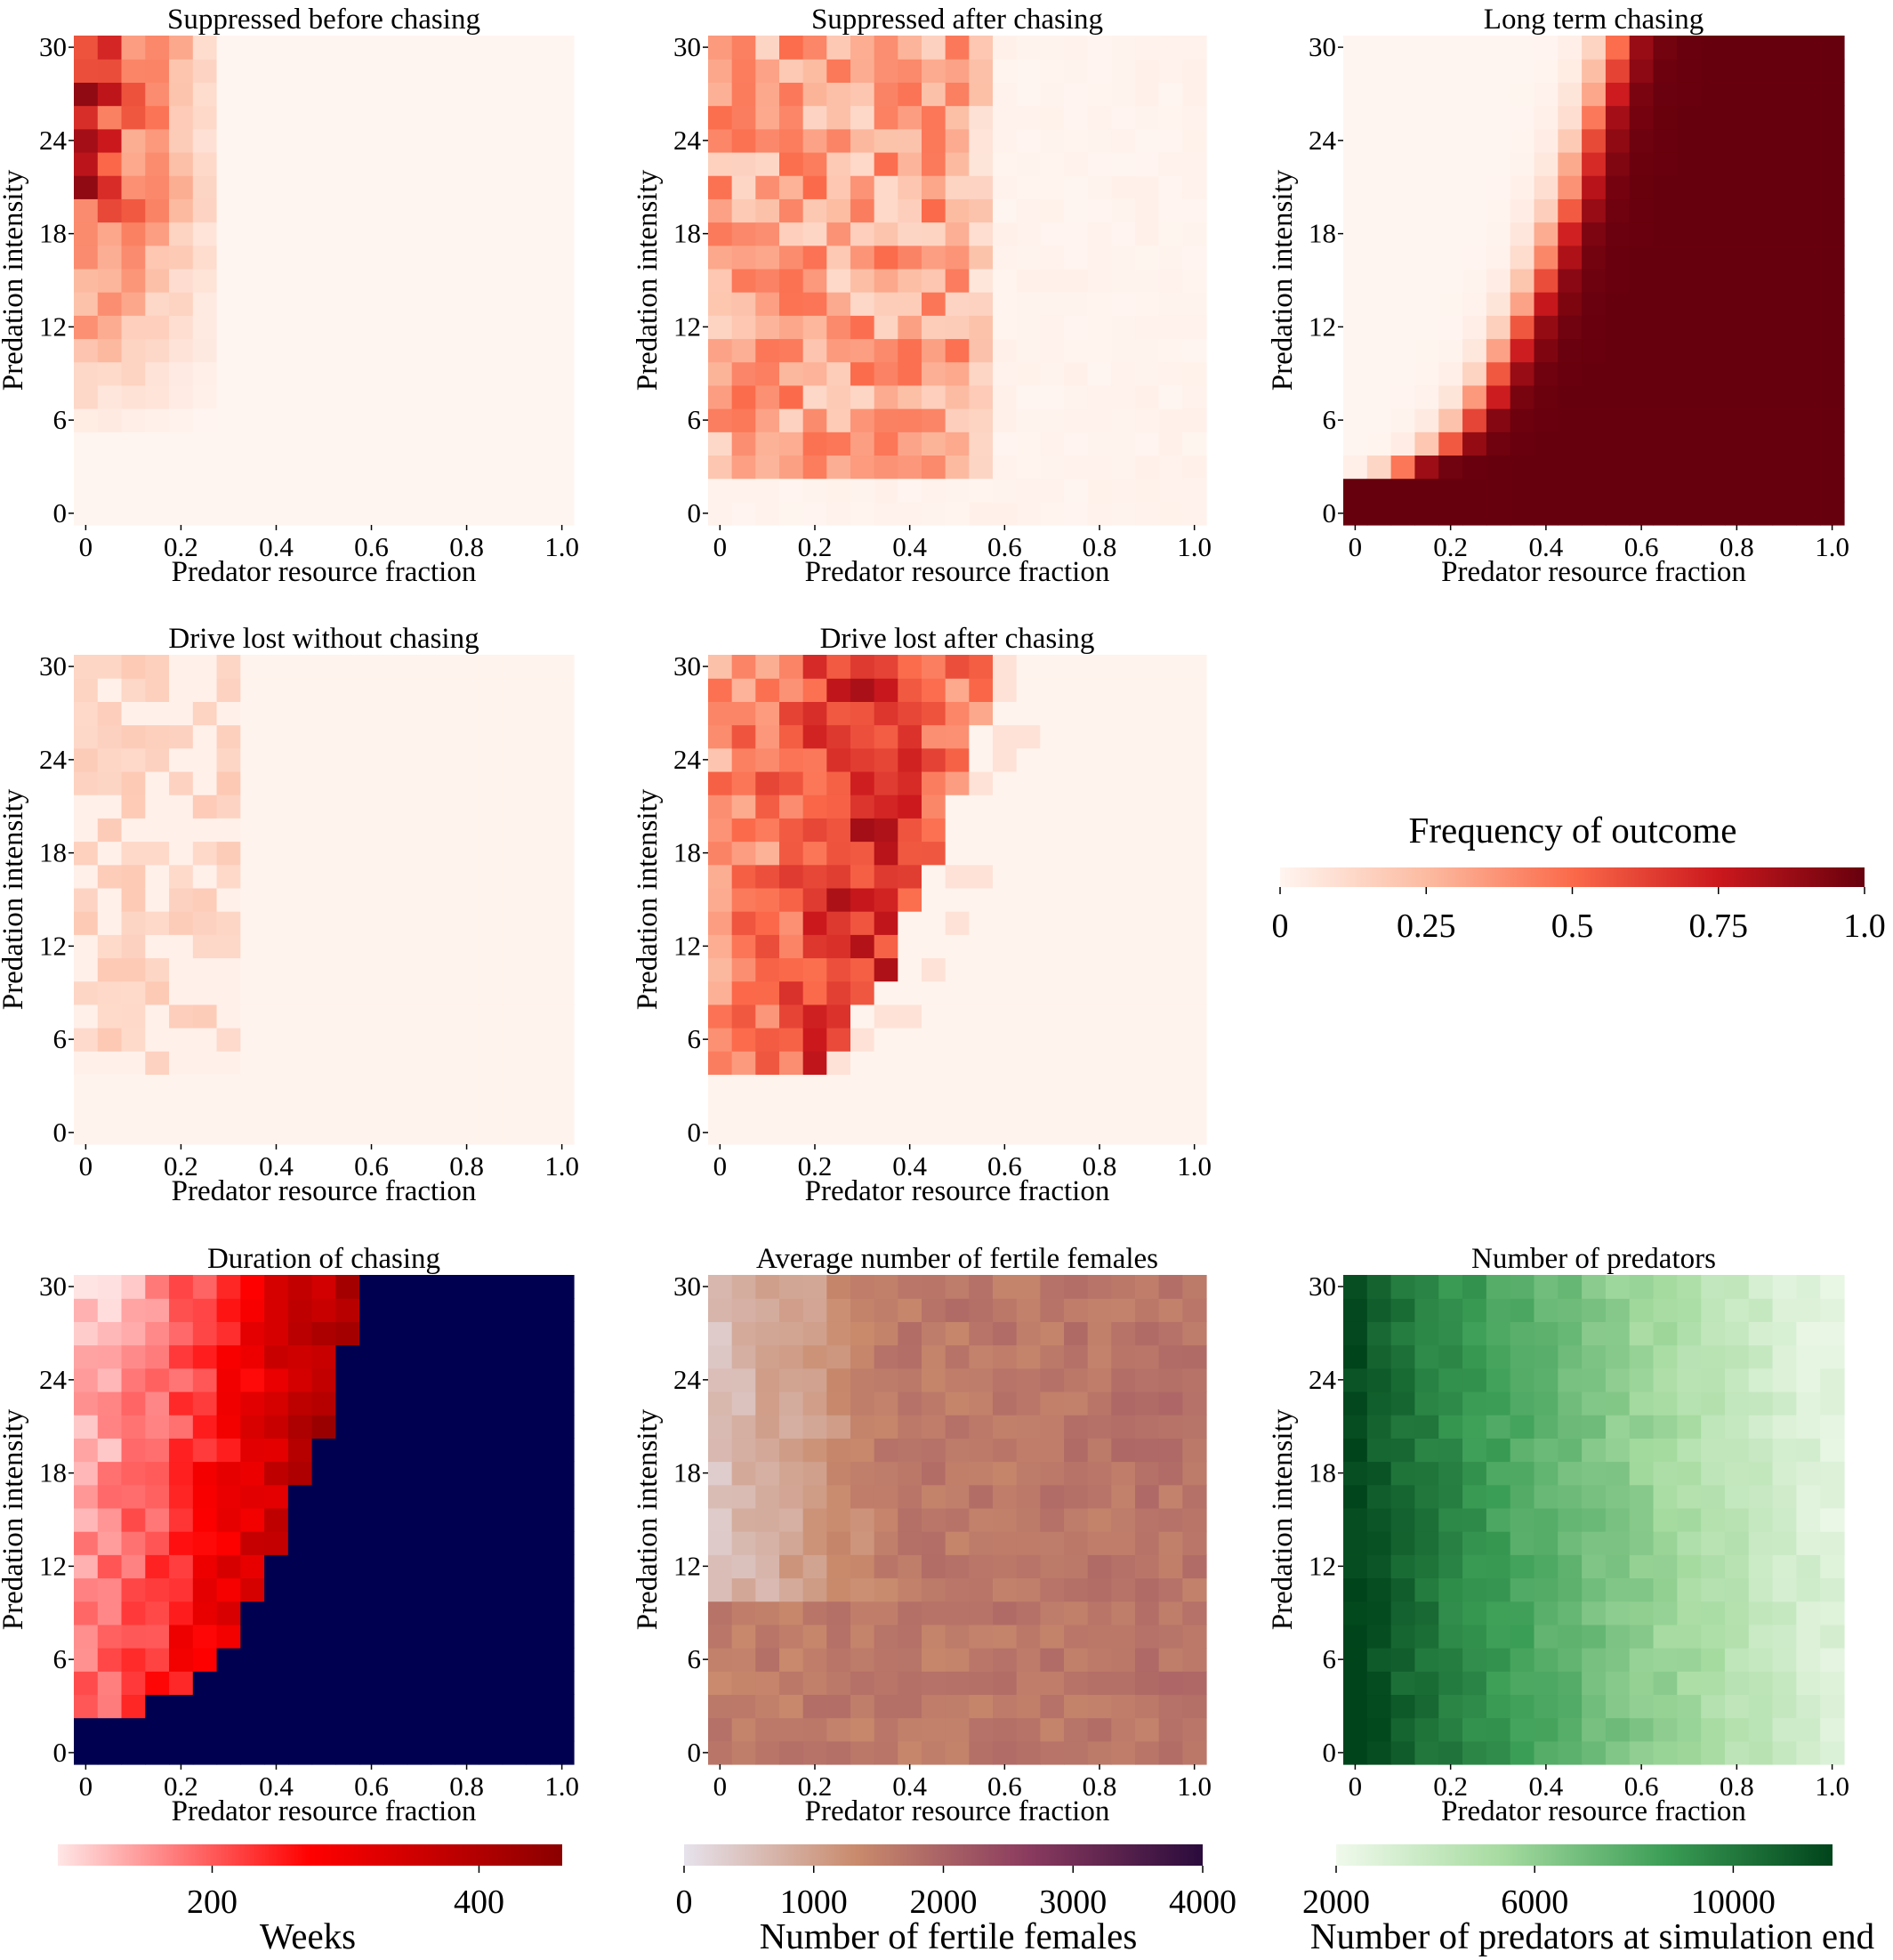 The width and height of the screenshot is (1893, 1960). Describe the element at coordinates (1322, 1566) in the screenshot. I see `y-tick-label: 12` at that location.